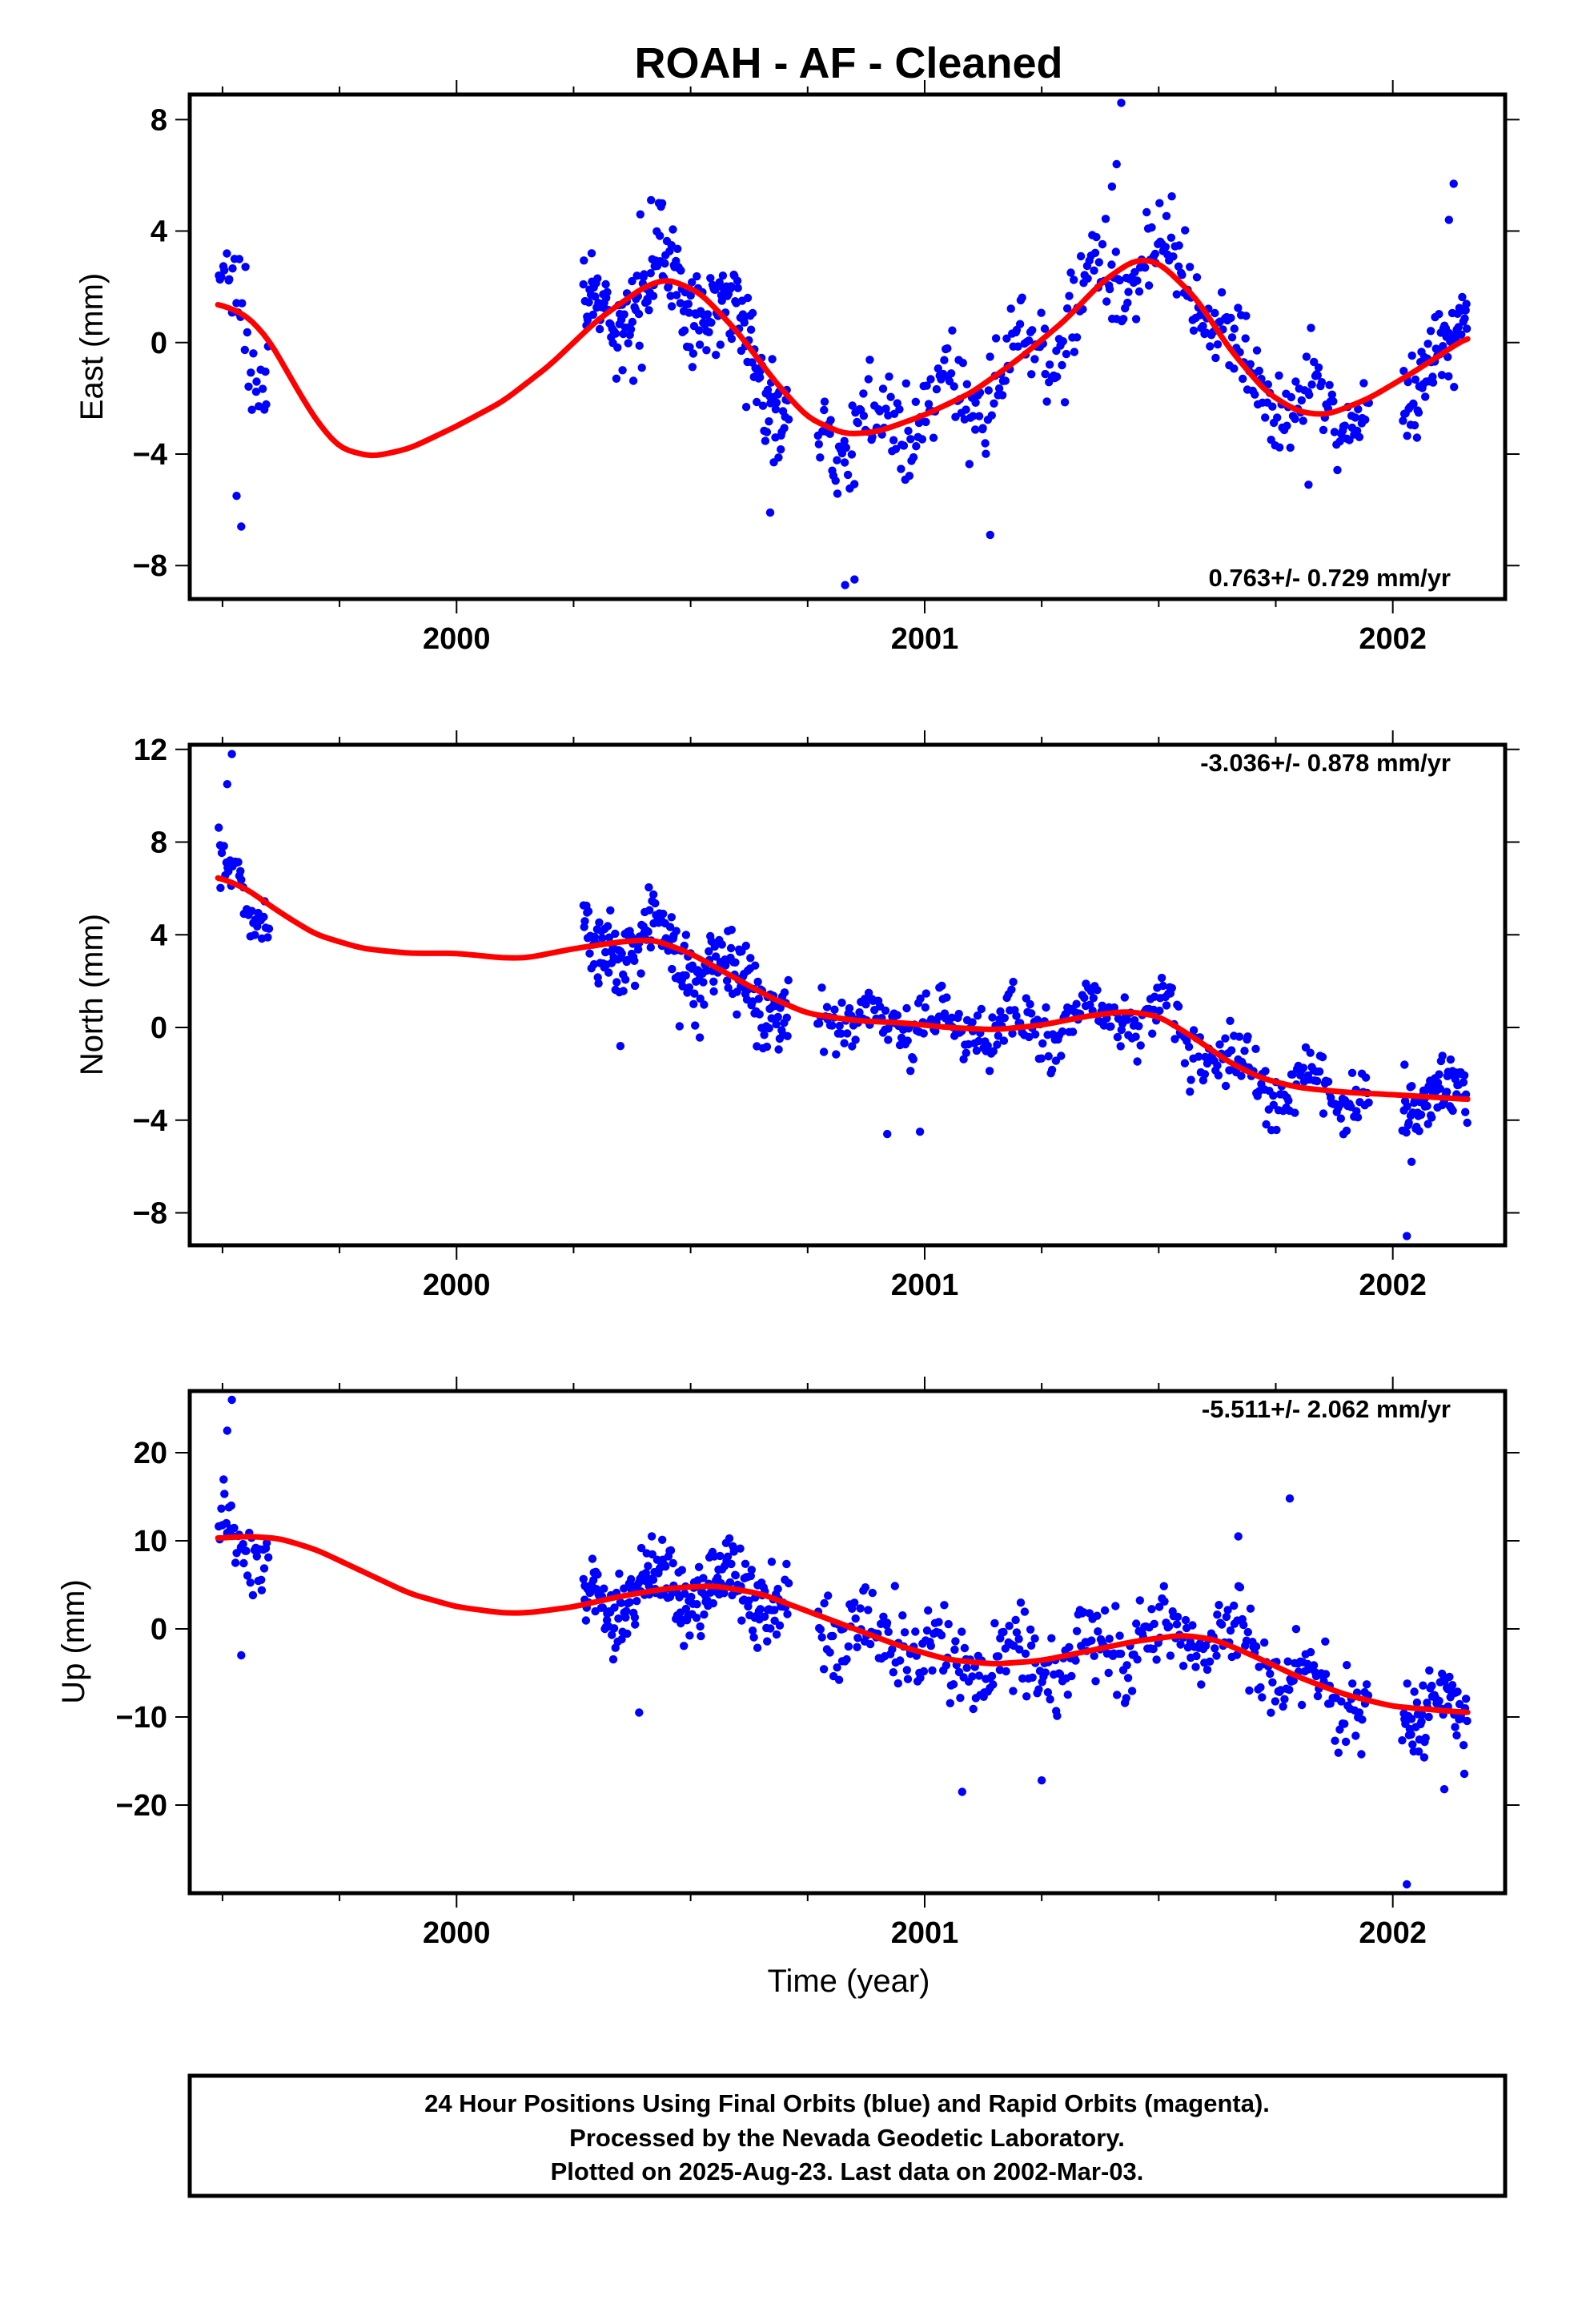  What do you see at coordinates (159, 232) in the screenshot?
I see `east-y-tick-label: 4` at bounding box center [159, 232].